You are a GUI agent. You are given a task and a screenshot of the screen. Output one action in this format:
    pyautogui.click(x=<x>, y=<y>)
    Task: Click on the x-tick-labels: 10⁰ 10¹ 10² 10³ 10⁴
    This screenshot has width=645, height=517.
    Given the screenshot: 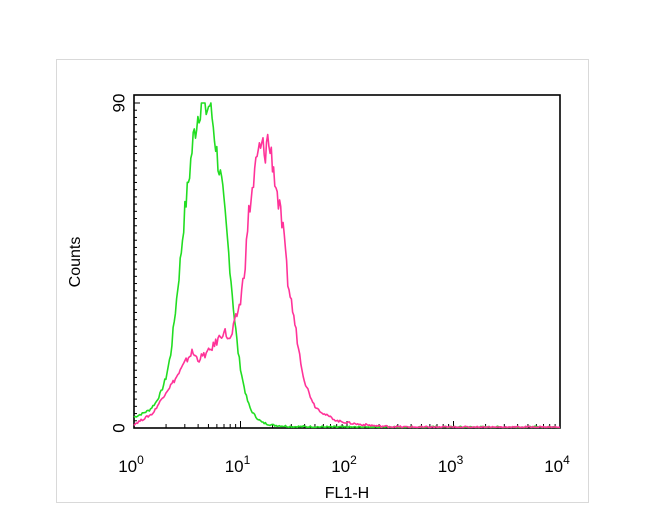 What is the action you would take?
    pyautogui.click(x=344, y=464)
    